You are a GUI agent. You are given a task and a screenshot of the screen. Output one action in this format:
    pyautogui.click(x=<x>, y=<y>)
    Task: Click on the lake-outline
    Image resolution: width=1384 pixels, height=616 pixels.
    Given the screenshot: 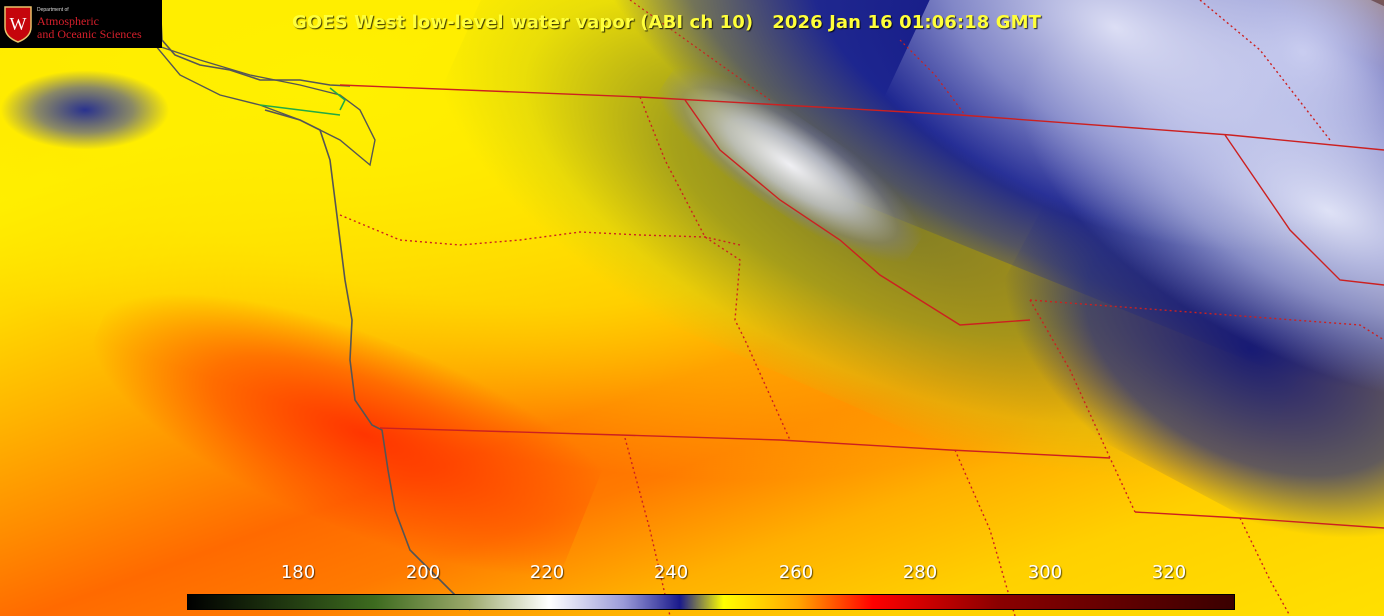 What is the action you would take?
    pyautogui.click(x=303, y=101)
    